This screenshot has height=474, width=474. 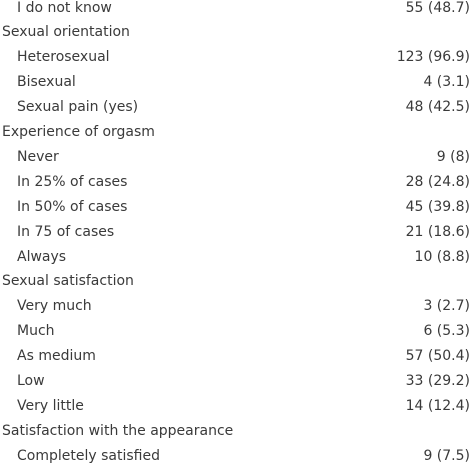 I want to click on row-value: 57 (50.4), so click(x=437, y=356).